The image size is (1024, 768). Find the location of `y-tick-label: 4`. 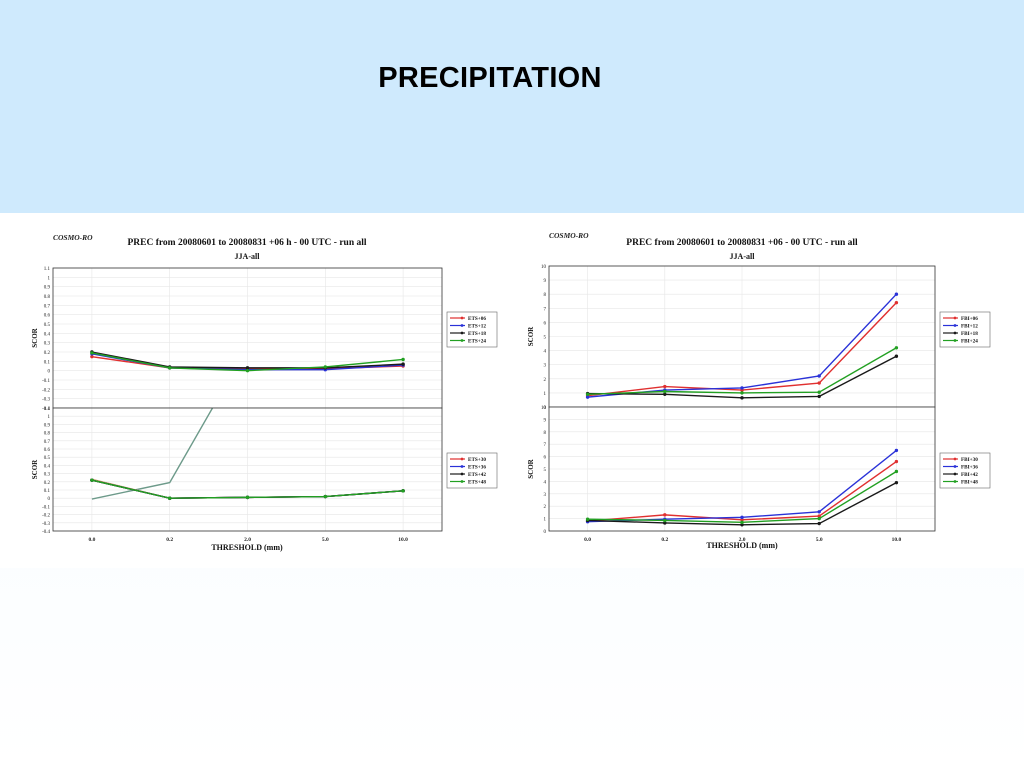

y-tick-label: 4 is located at coordinates (545, 482).